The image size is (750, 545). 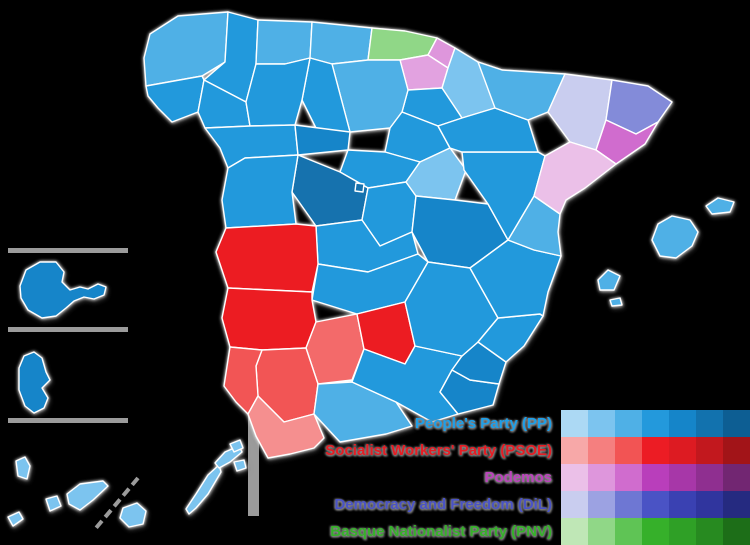 What do you see at coordinates (483, 423) in the screenshot?
I see `legend-label-pp: People's Party (PP)` at bounding box center [483, 423].